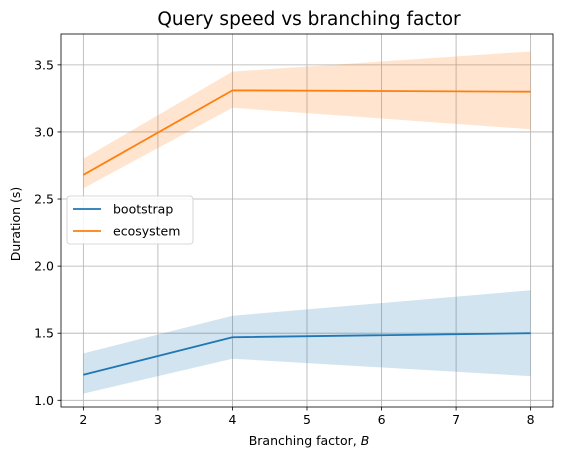 This screenshot has height=461, width=567. I want to click on x-axis-label: Branching factor, B, so click(309, 440).